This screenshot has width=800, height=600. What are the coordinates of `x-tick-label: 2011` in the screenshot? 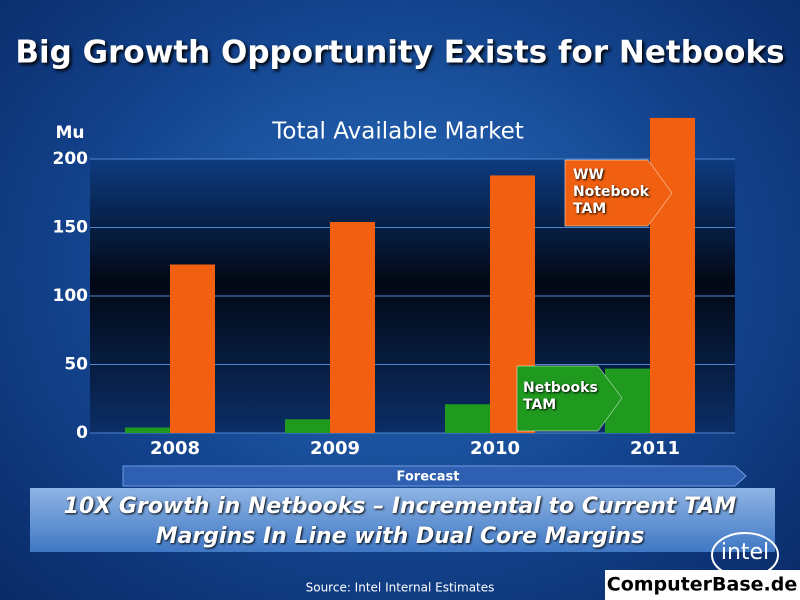 It's located at (655, 448).